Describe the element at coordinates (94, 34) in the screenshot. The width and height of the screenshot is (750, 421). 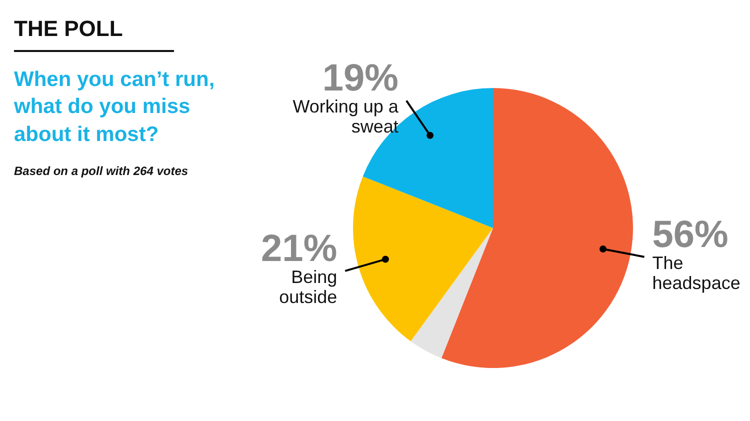
I see `text: THE POLL` at that location.